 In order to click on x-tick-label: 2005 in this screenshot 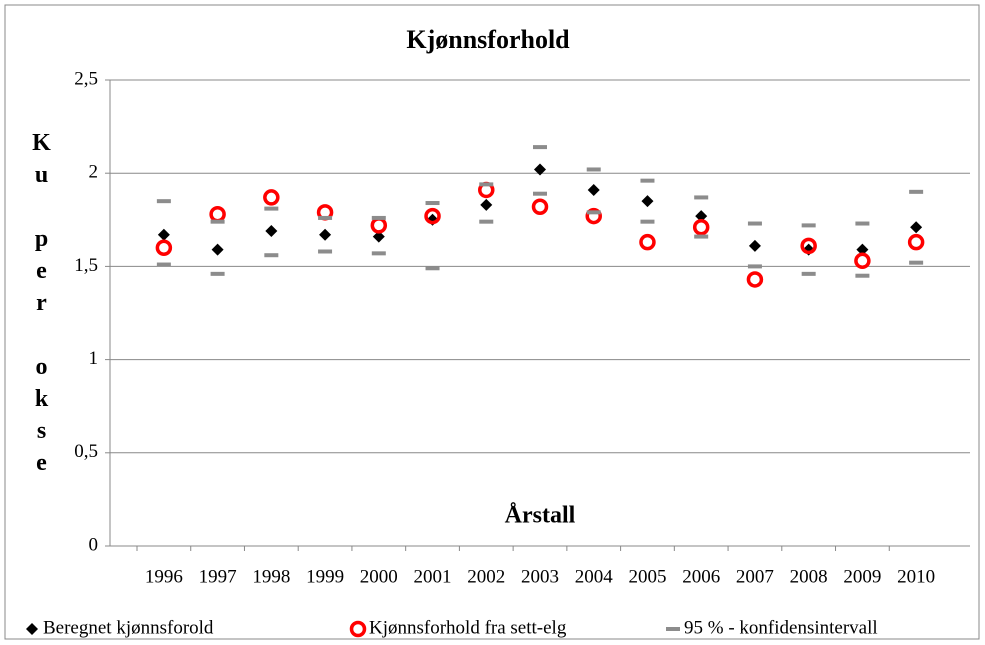, I will do `click(647, 576)`.